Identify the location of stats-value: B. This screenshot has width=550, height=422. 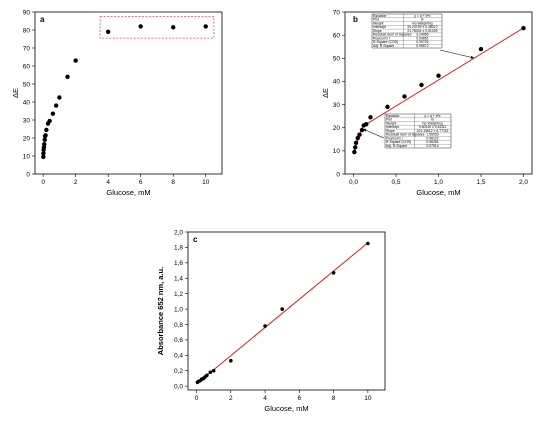
(422, 20).